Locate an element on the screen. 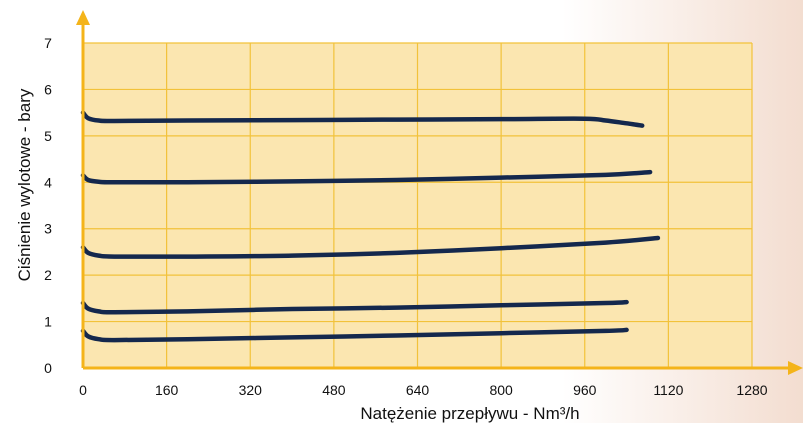 Image resolution: width=803 pixels, height=423 pixels. y-tick-labels: 0 1 2 3 4 5 6 7 is located at coordinates (48, 205).